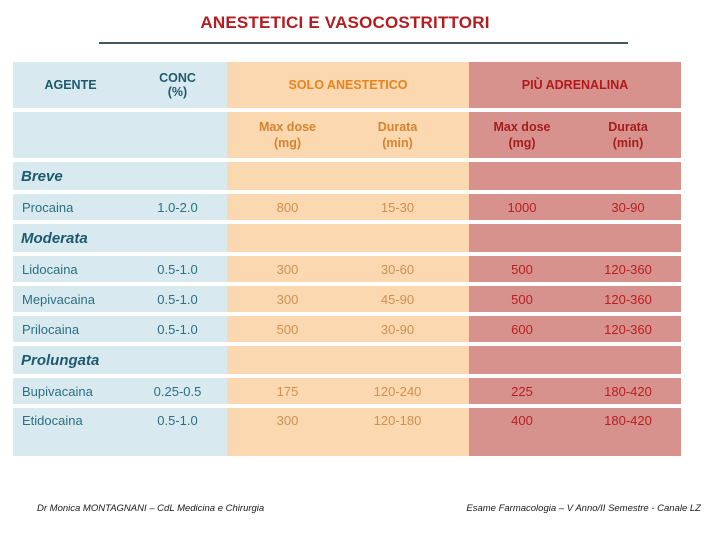  What do you see at coordinates (628, 207) in the screenshot?
I see `cell-adr-durata: 30-90` at bounding box center [628, 207].